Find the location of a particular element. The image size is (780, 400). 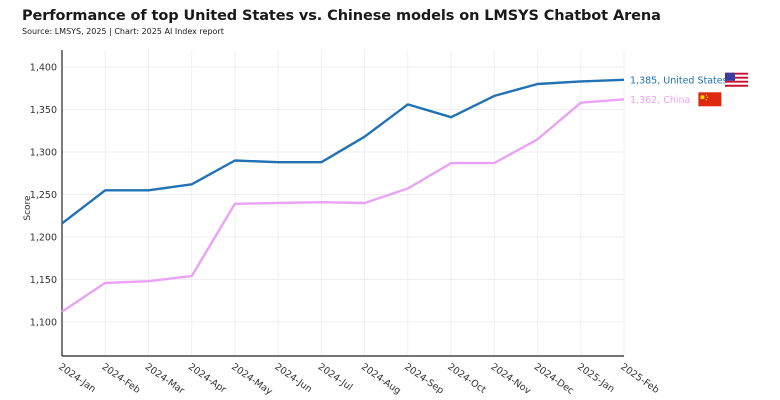

china-flag-icon is located at coordinates (710, 99).